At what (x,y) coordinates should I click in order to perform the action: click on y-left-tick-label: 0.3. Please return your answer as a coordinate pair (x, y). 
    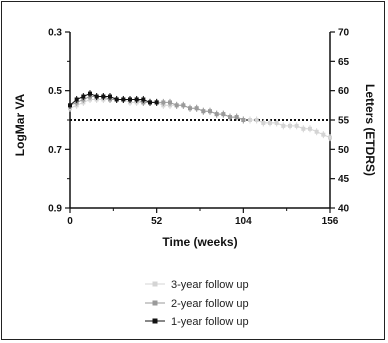
    Looking at the image, I should click on (55, 33).